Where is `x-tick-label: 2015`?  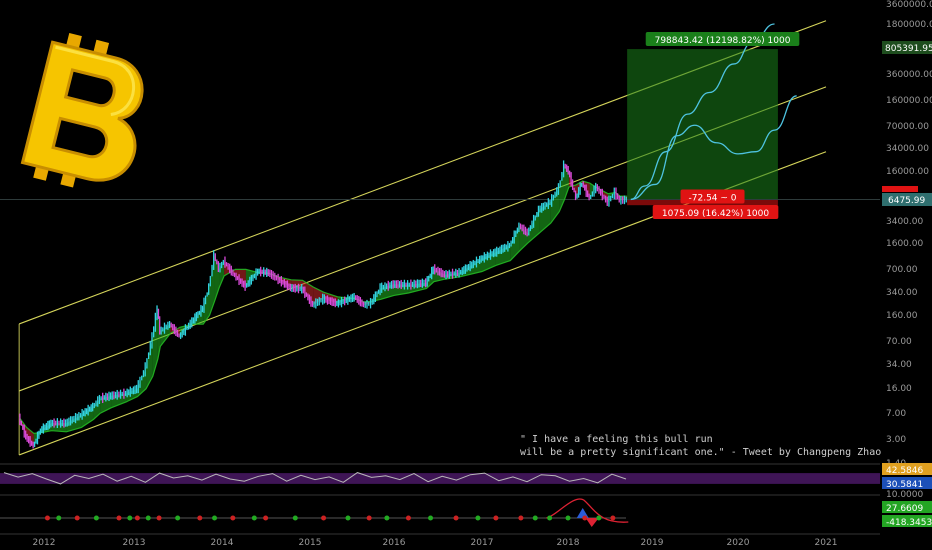
x-tick-label: 2015 is located at coordinates (310, 543).